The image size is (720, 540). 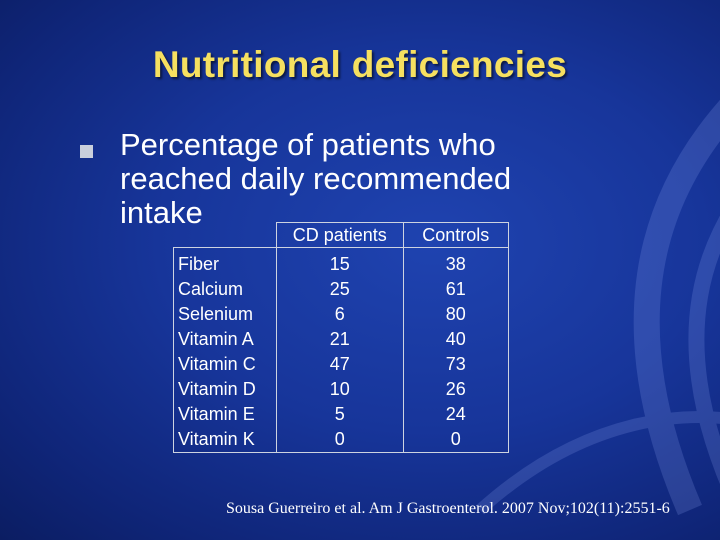 What do you see at coordinates (455, 364) in the screenshot?
I see `table-cell: 73` at bounding box center [455, 364].